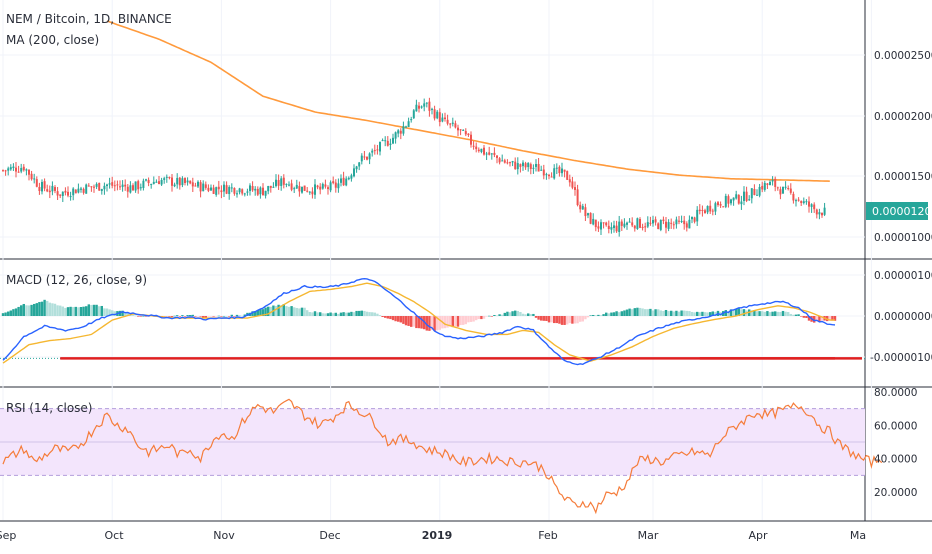  What do you see at coordinates (902, 211) in the screenshot?
I see `price-tag: 0.00001205` at bounding box center [902, 211].